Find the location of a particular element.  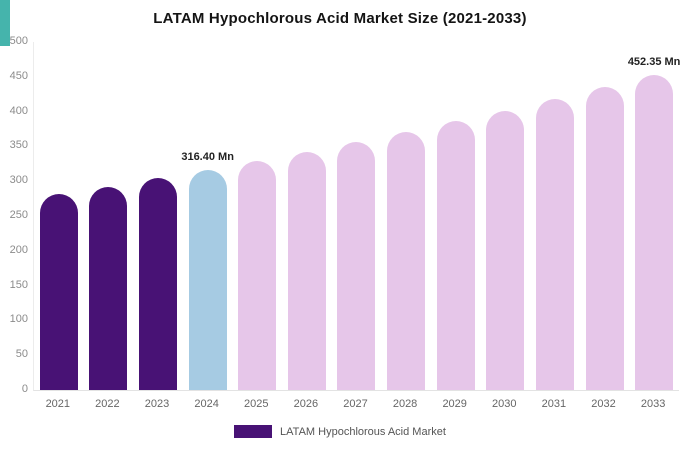

x-tick-label-2022: 2022 is located at coordinates (107, 404).